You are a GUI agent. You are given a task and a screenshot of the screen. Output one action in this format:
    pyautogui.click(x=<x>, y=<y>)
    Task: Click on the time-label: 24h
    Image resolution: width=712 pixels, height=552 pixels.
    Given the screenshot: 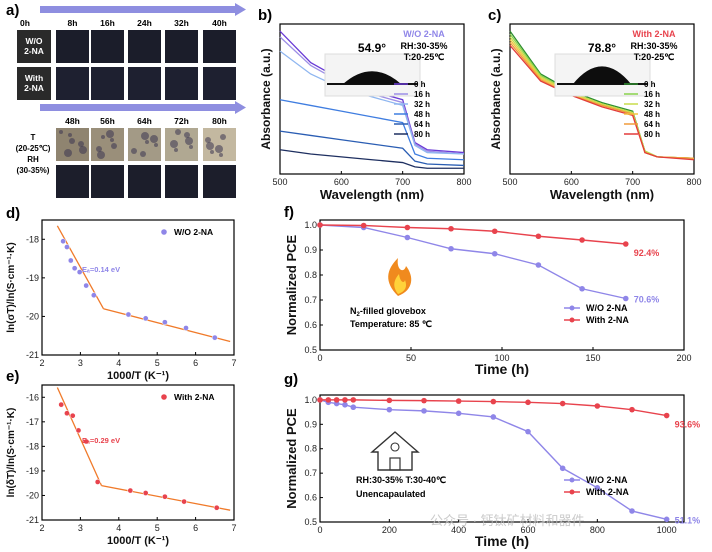 What is the action you would take?
    pyautogui.click(x=144, y=23)
    